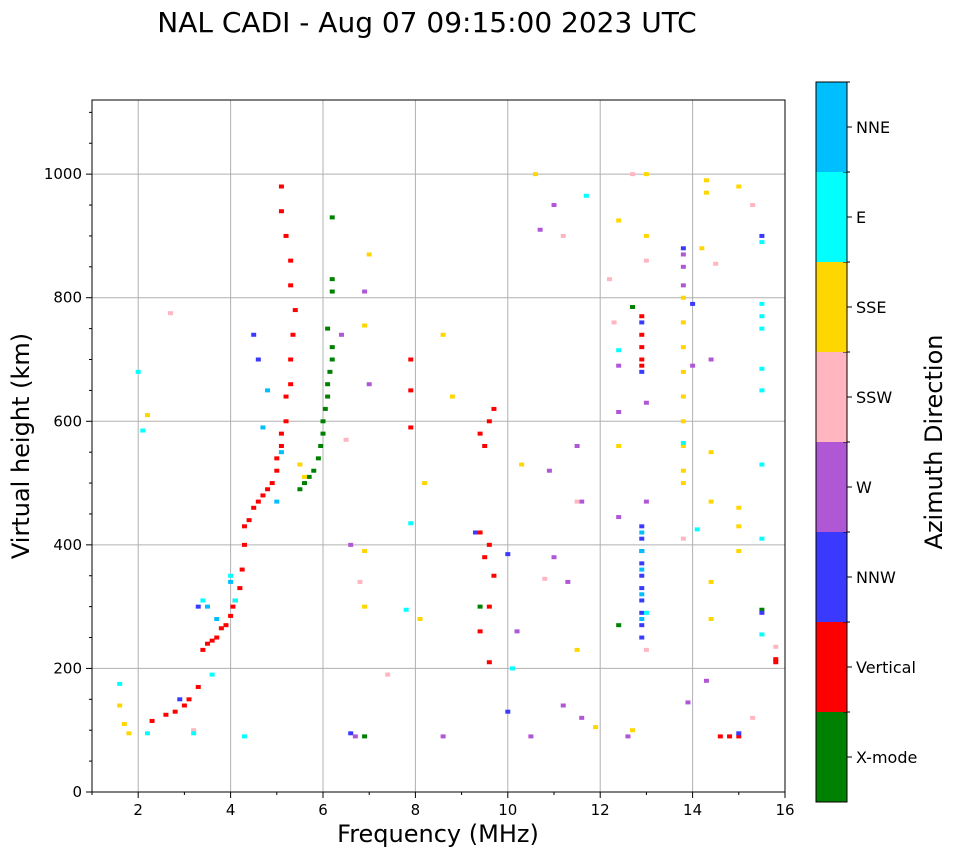 Image resolution: width=958 pixels, height=857 pixels. What do you see at coordinates (886, 757) in the screenshot?
I see `colorbar-tick-label: X-mode` at bounding box center [886, 757].